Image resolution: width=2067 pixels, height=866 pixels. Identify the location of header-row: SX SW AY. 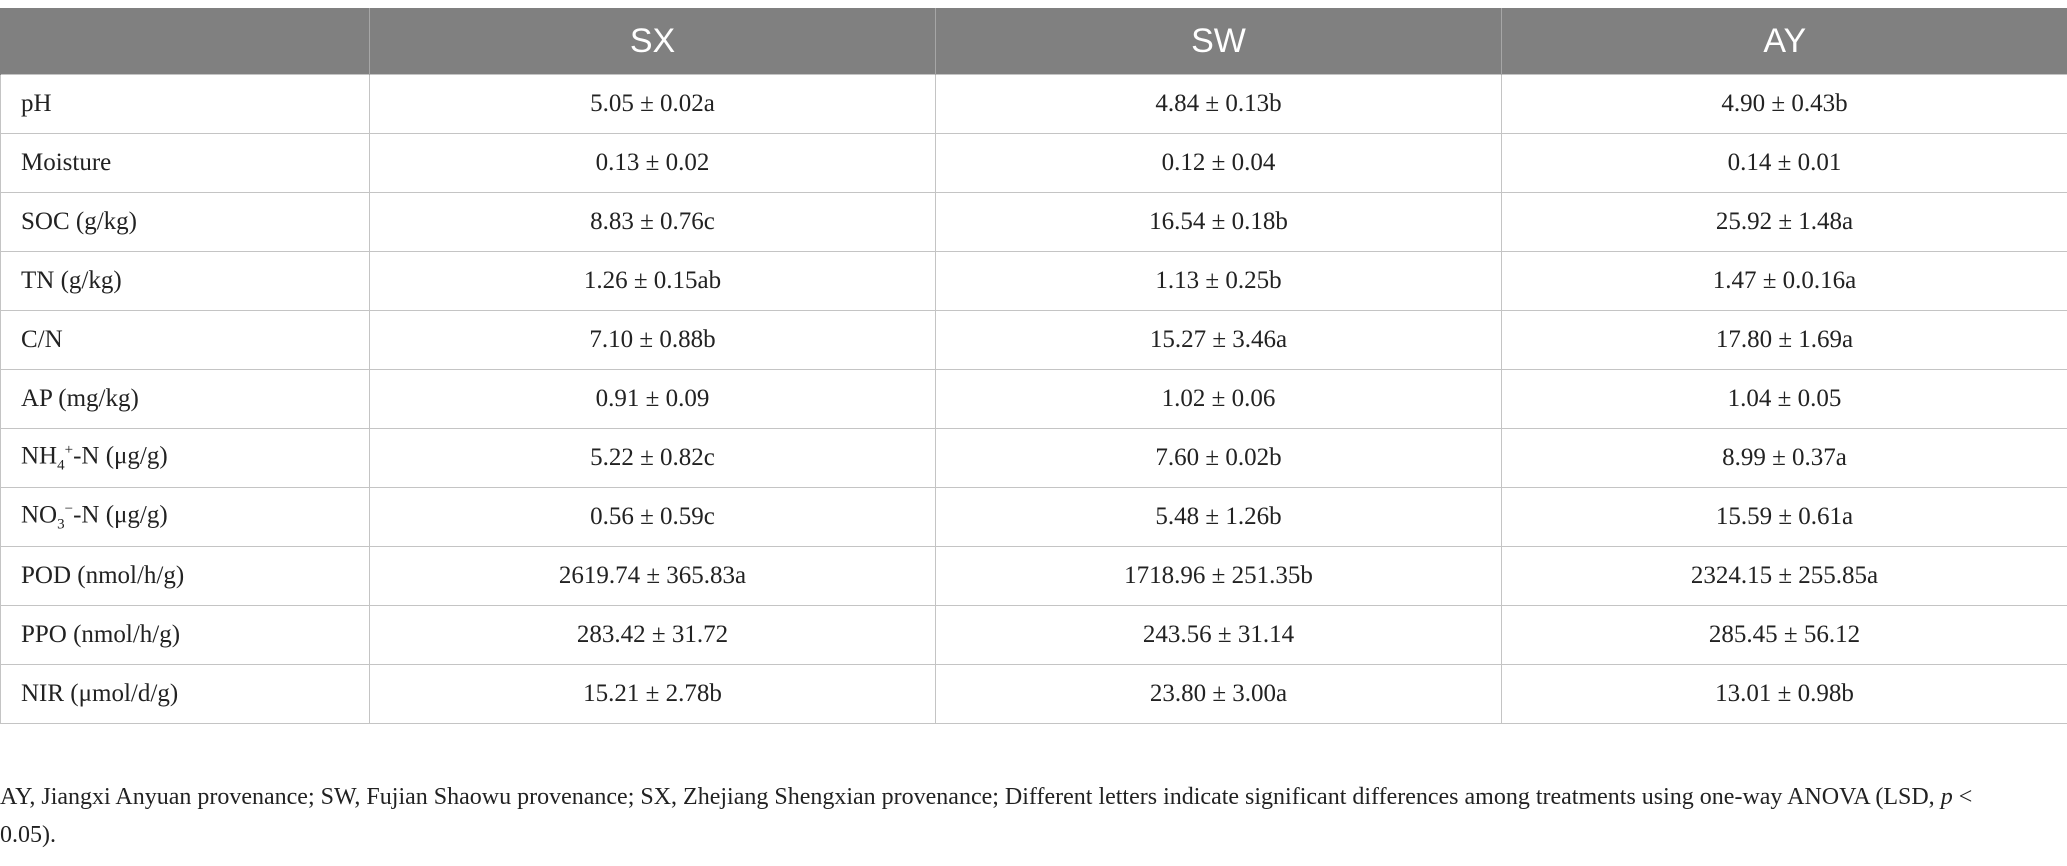
(1033, 41).